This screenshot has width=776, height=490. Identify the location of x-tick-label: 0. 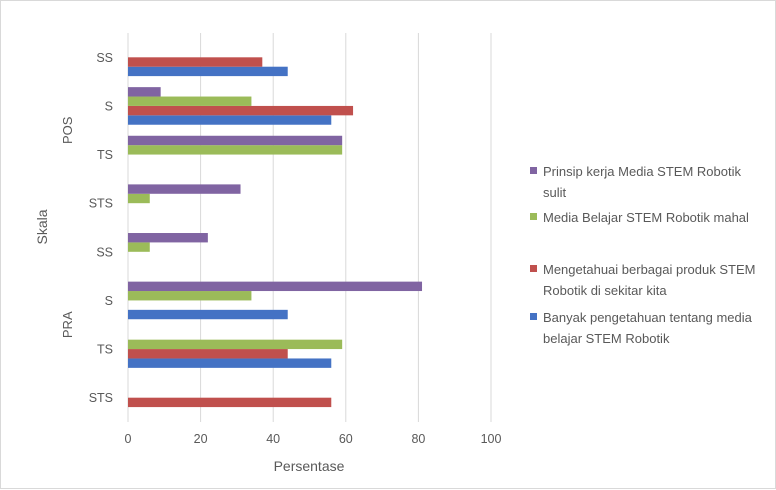
(128, 439).